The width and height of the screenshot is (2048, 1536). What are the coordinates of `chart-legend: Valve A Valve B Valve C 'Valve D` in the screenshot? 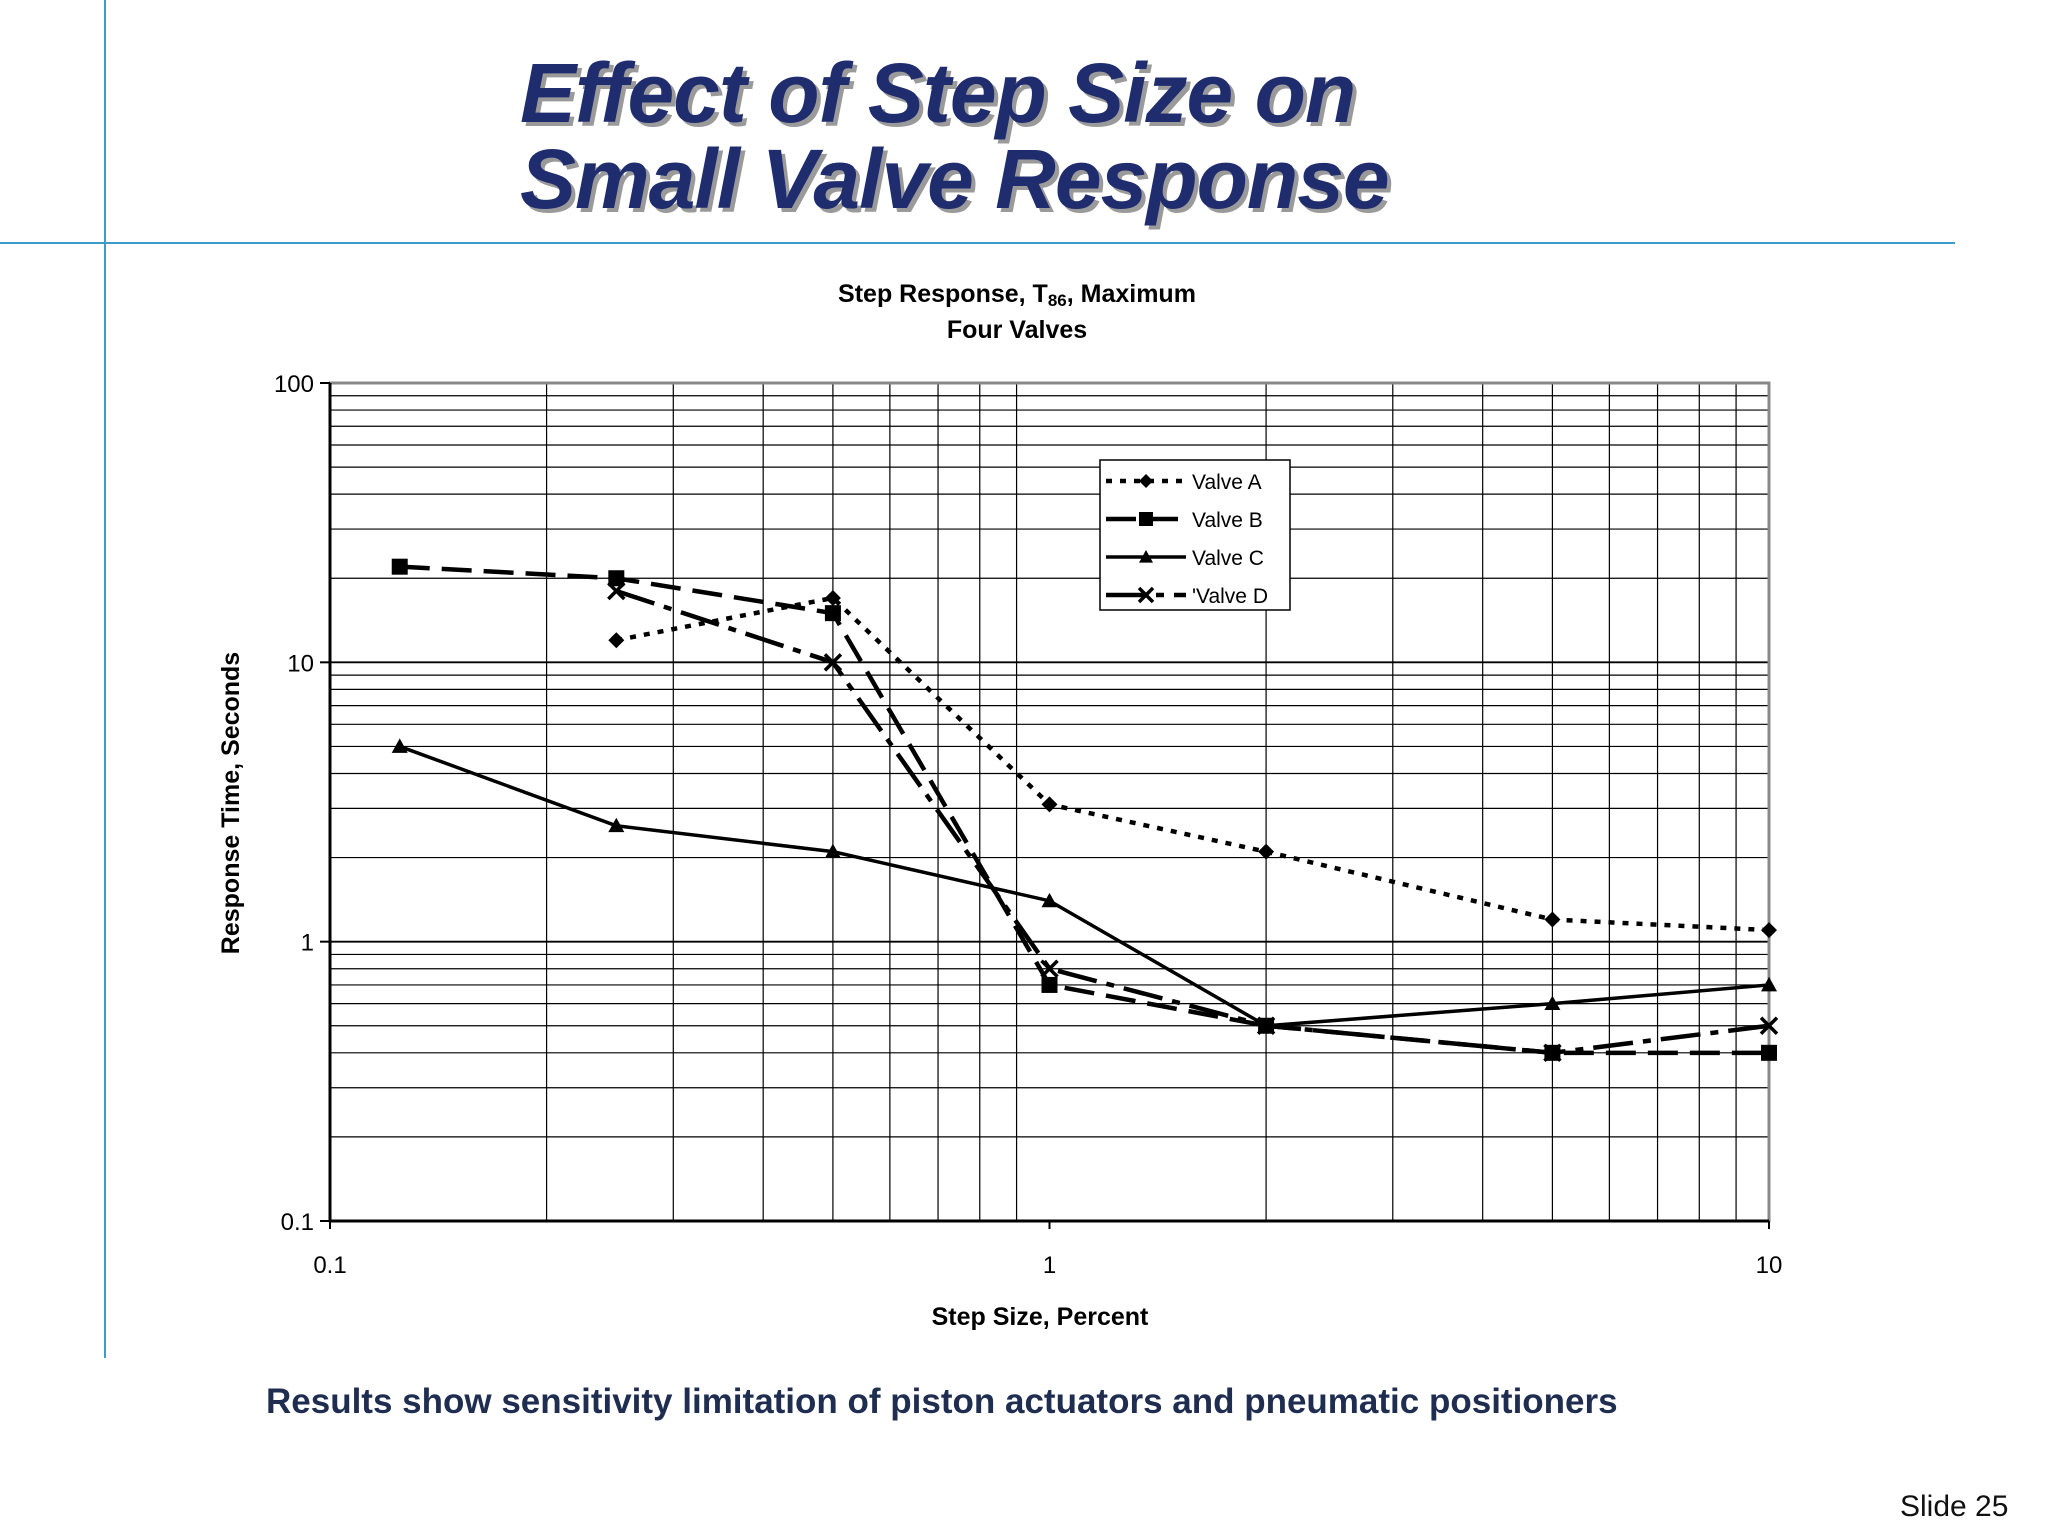 It's located at (1195, 535).